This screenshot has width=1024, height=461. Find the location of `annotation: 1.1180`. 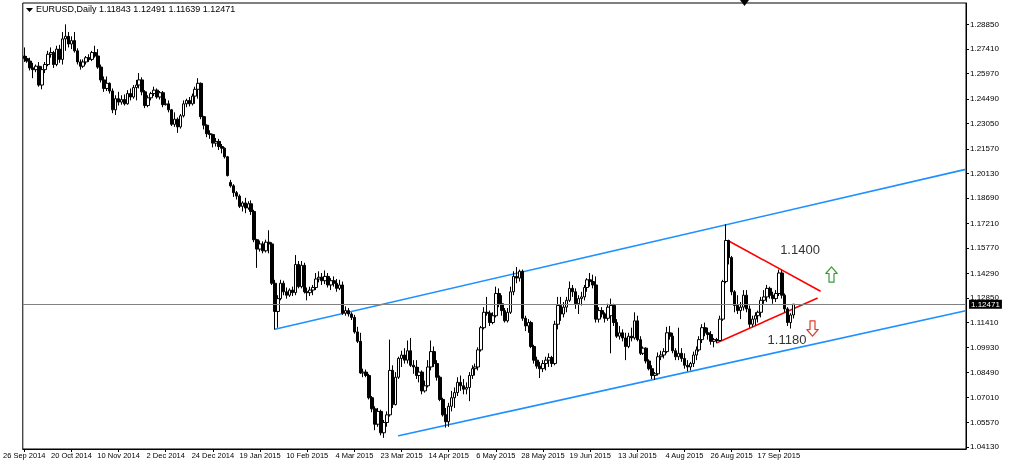

annotation: 1.1180 is located at coordinates (787, 339).